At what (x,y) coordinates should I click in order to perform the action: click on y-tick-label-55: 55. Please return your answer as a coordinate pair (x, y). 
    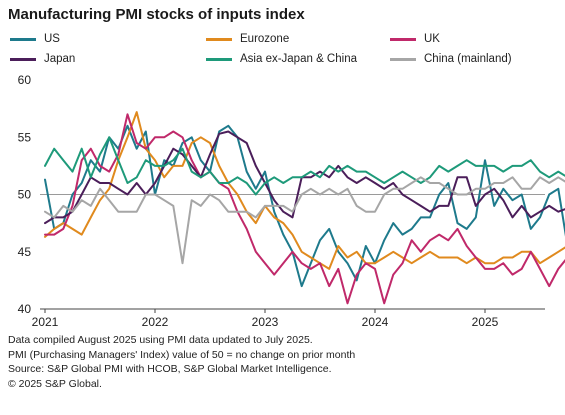
    Looking at the image, I should click on (25, 137).